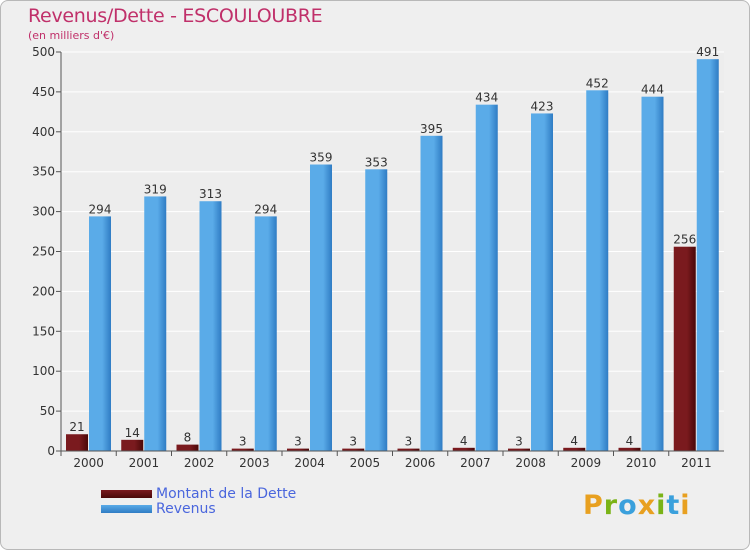  I want to click on data-label-revenus: 452, so click(597, 83).